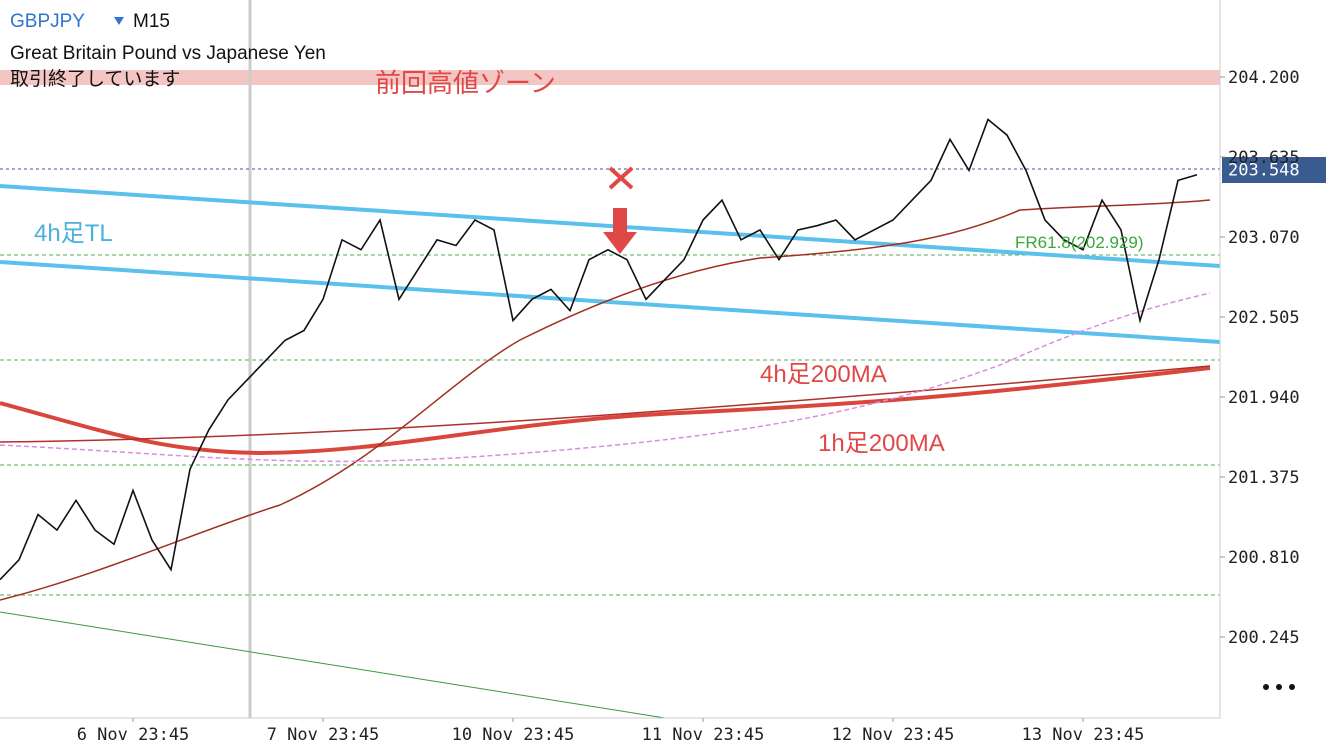 The height and width of the screenshot is (750, 1334). Describe the element at coordinates (703, 735) in the screenshot. I see `x-tick-label: 11 Nov 23:45` at that location.